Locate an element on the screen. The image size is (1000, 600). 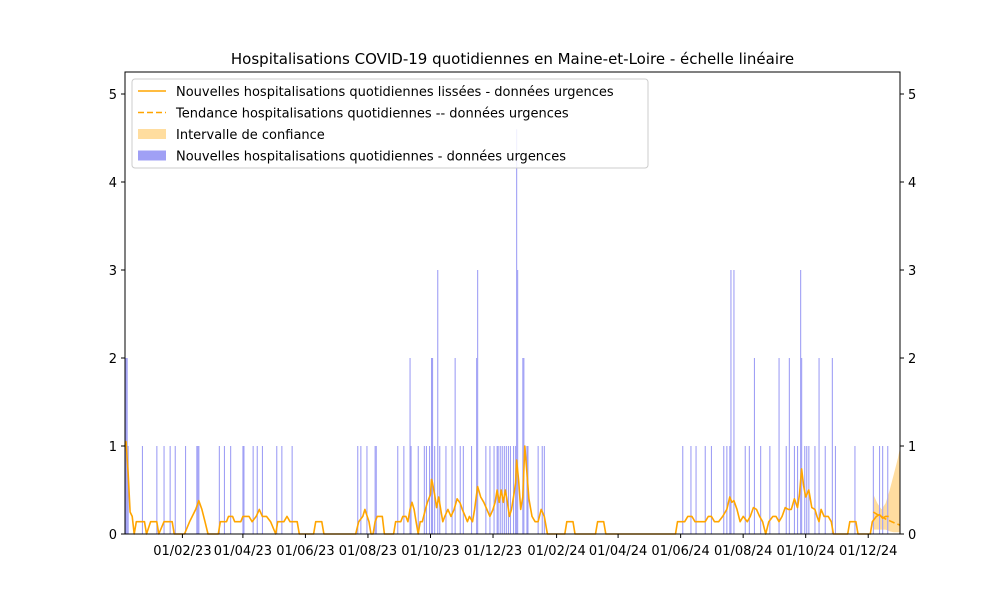
trend-line is located at coordinates (886, 518).